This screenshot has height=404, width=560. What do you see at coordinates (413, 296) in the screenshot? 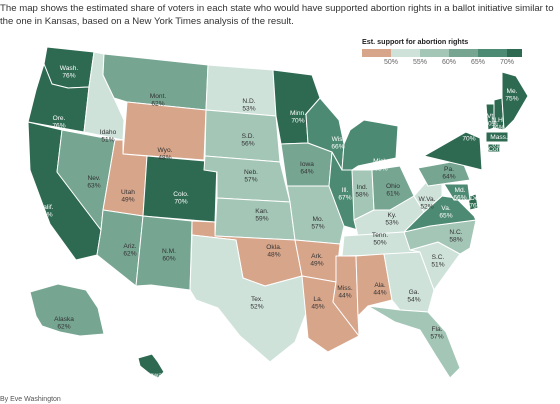
I see `state-label-ga: Ga. 54%` at bounding box center [413, 296].